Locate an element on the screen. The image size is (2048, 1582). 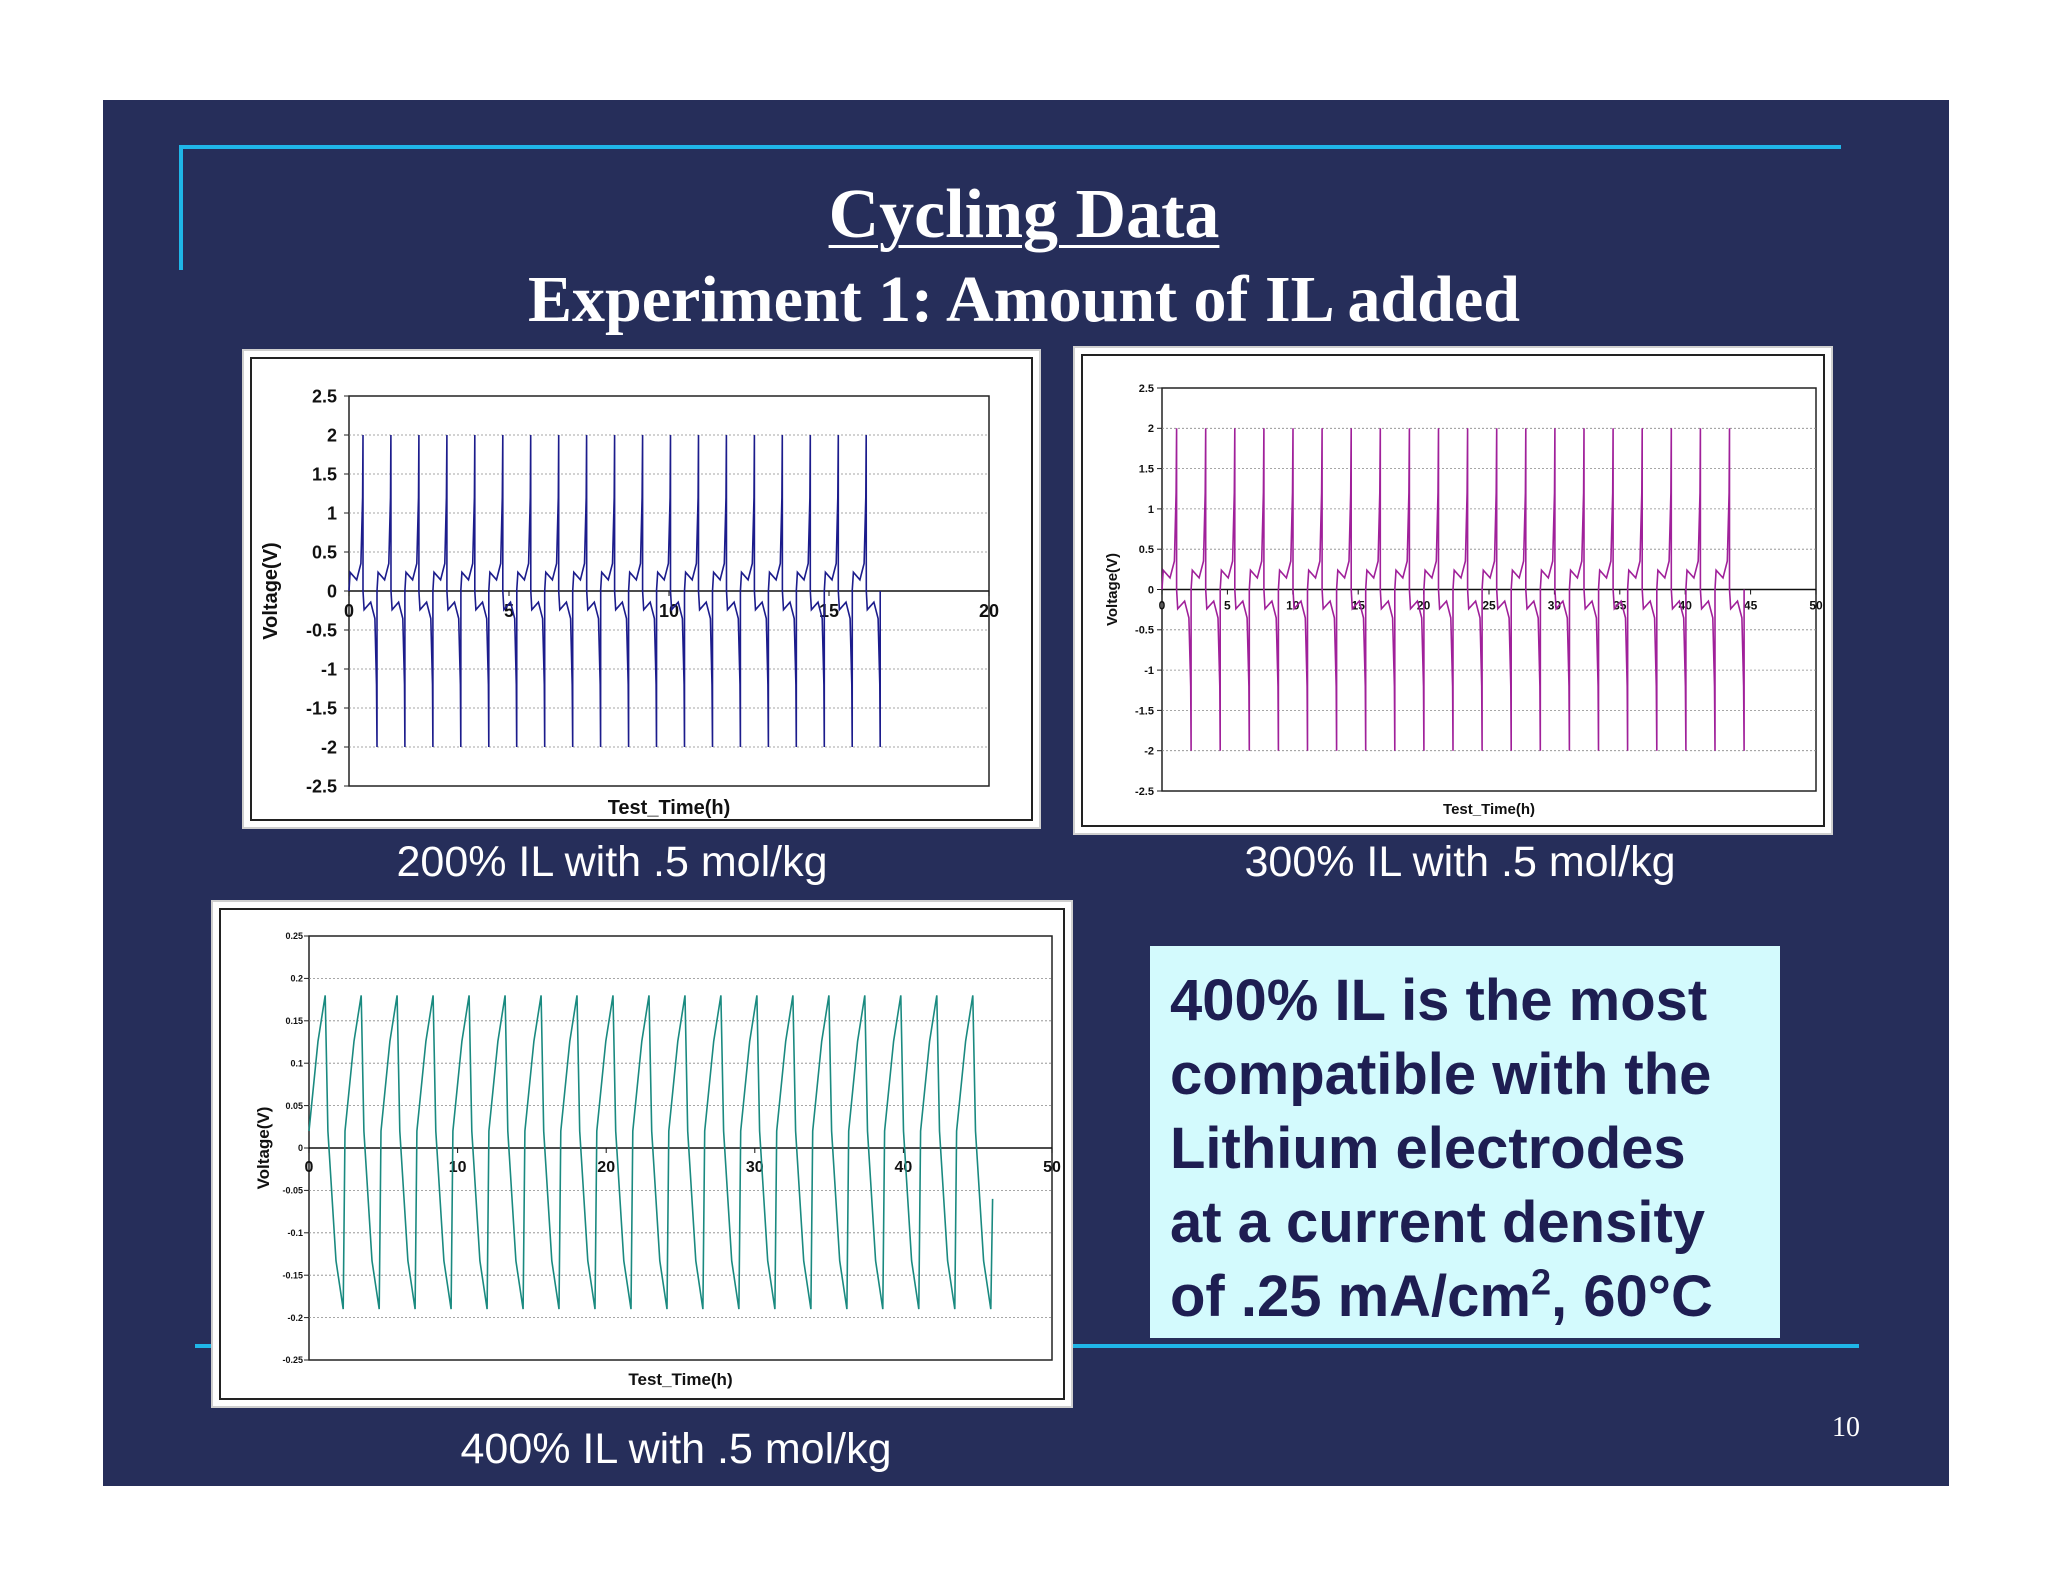
slide-subtitle: Experiment 1: Amount of IL added is located at coordinates (1024, 299).